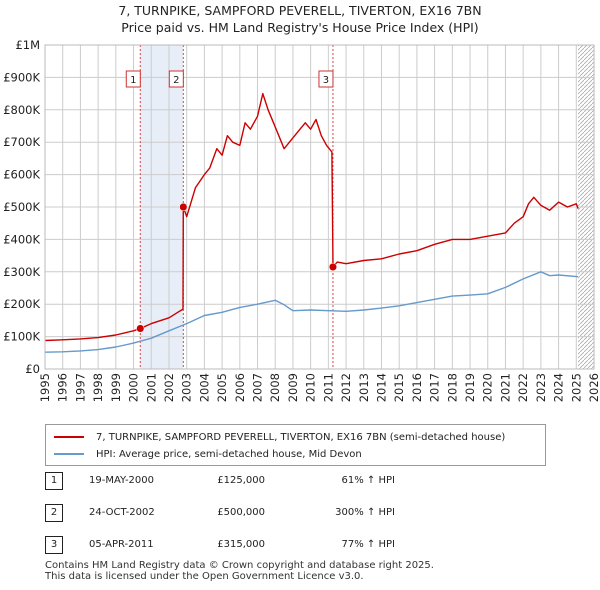 The width and height of the screenshot is (600, 590). What do you see at coordinates (21, 304) in the screenshot?
I see `y-tick-label: £200K` at bounding box center [21, 304].